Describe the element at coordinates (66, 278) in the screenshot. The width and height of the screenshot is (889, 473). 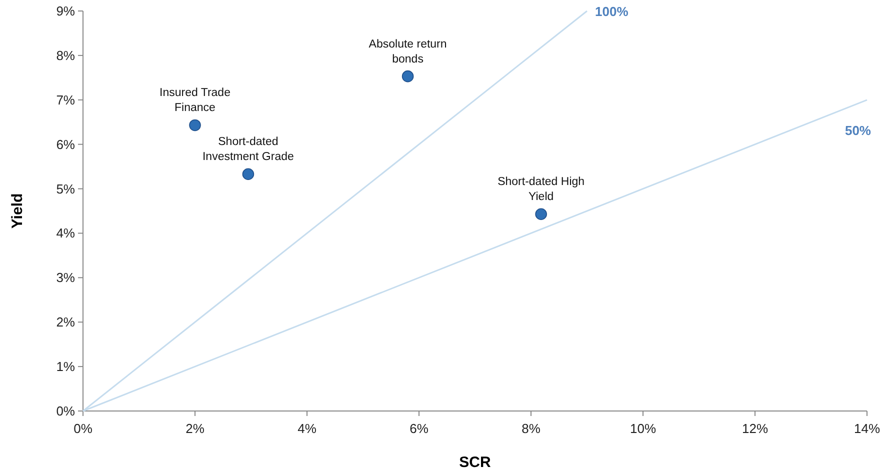
I see `y-tick-label: 3%` at that location.